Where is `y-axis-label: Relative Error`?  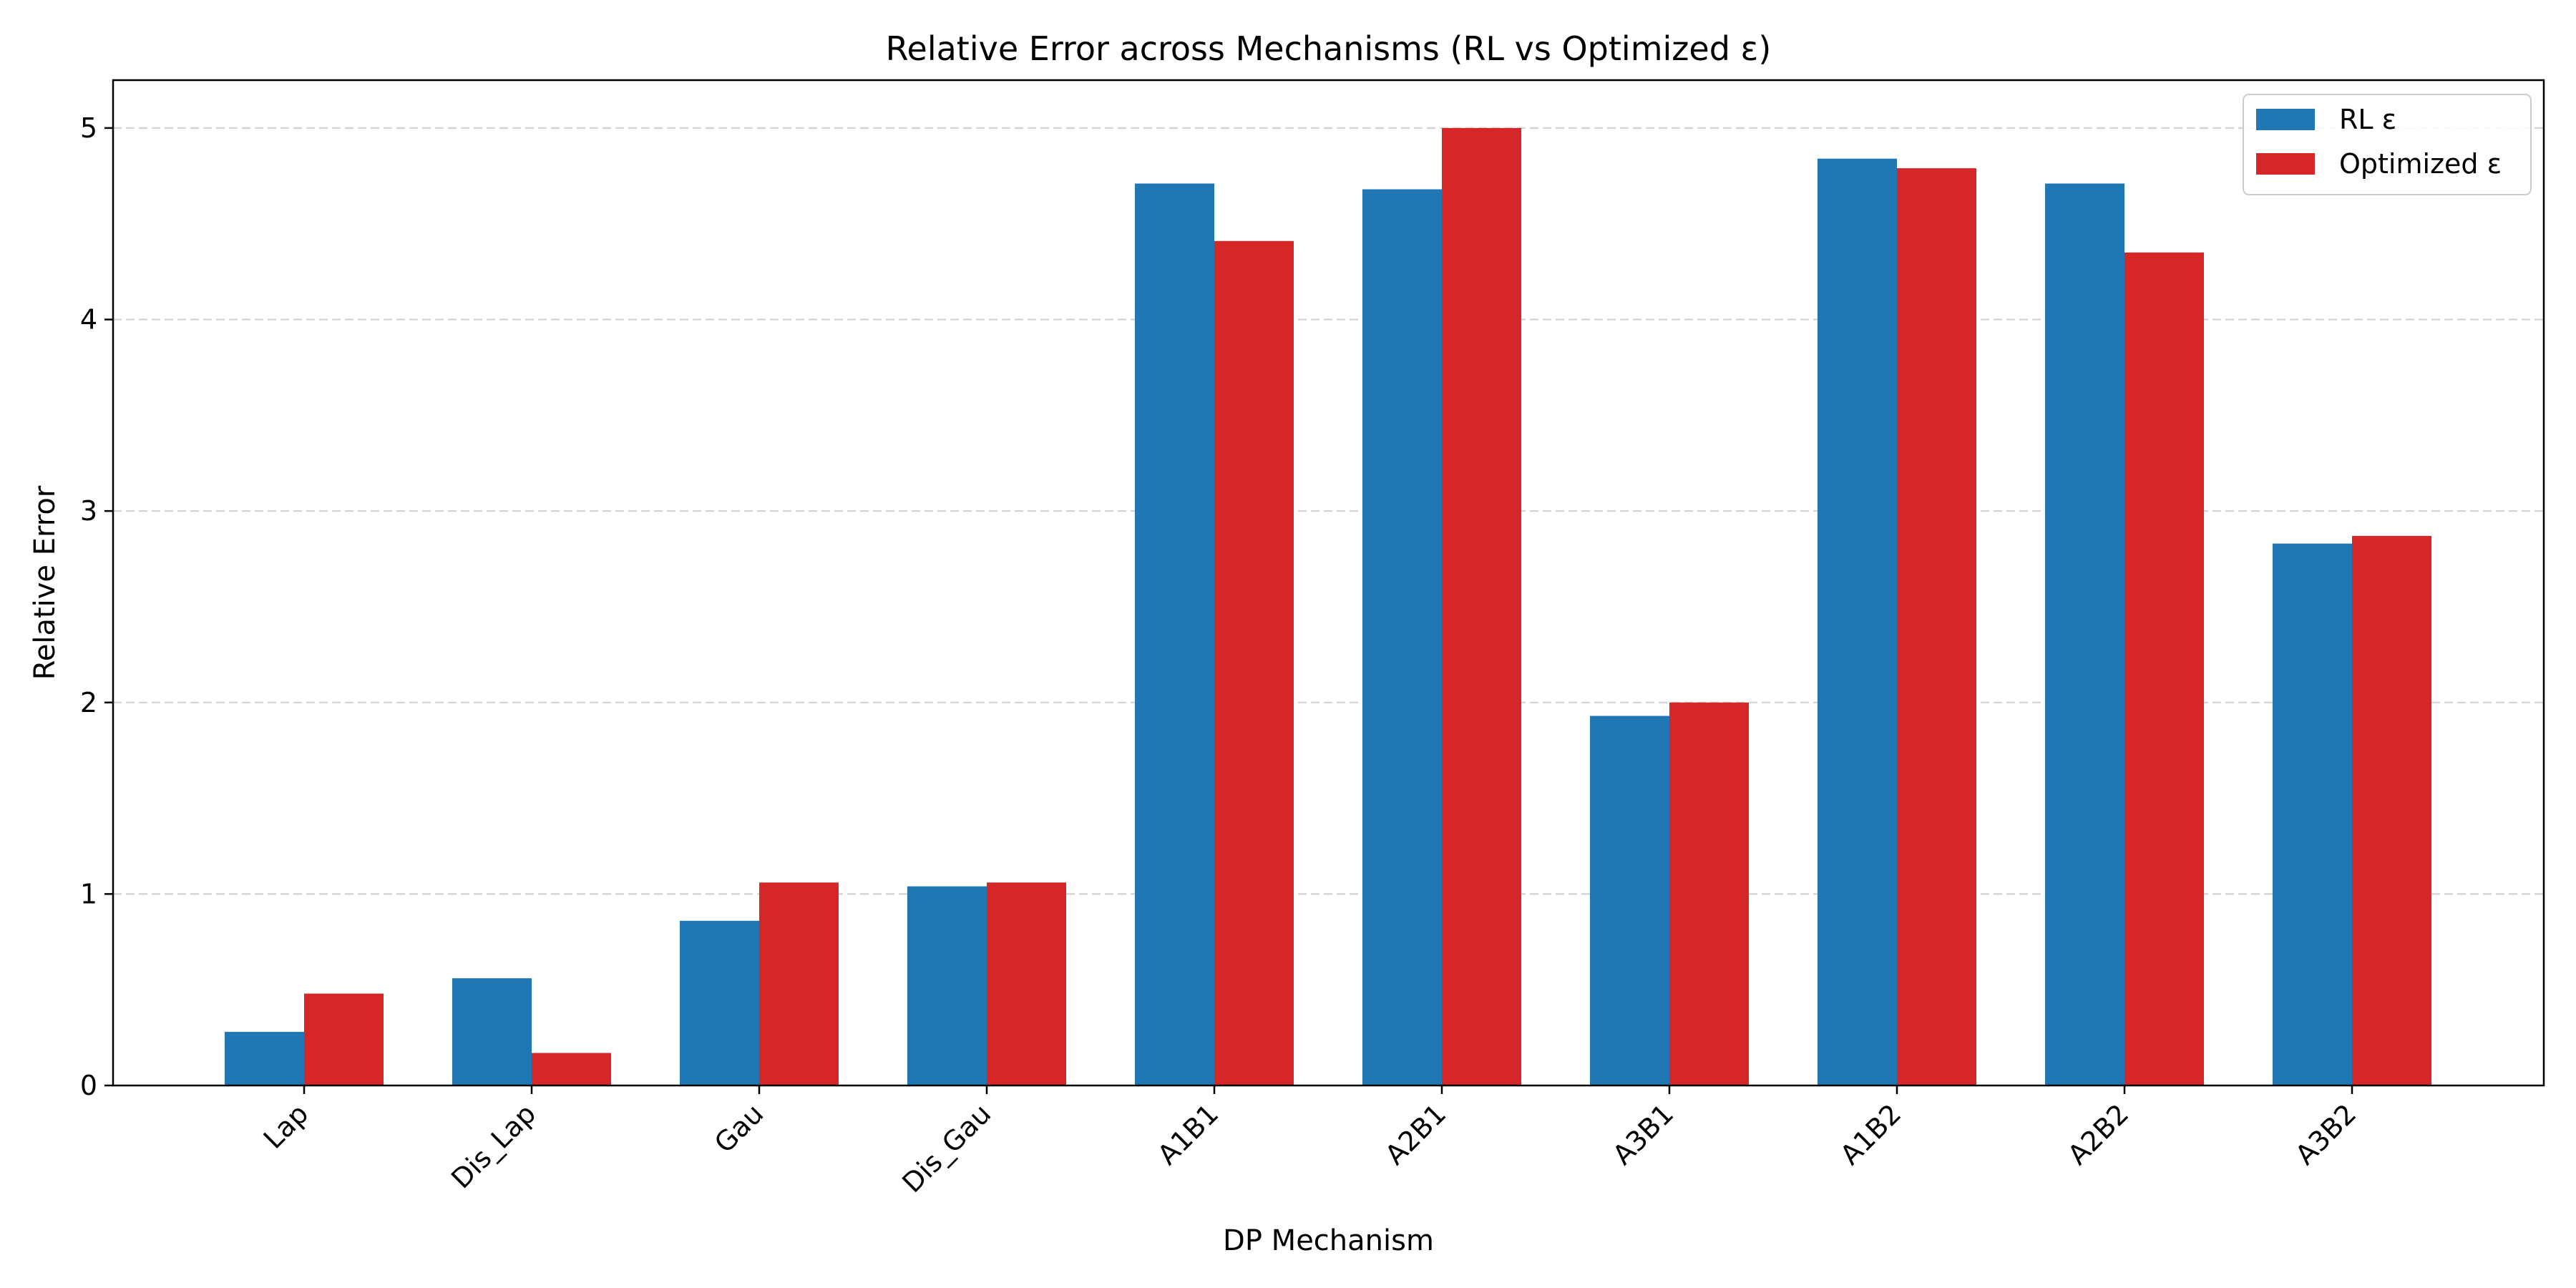
y-axis-label: Relative Error is located at coordinates (45, 582).